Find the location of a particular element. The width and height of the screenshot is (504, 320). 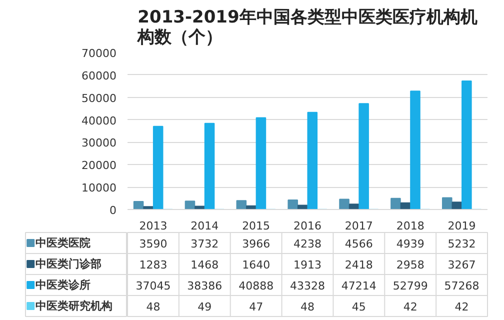

x-tick-label: 2014 is located at coordinates (204, 226).